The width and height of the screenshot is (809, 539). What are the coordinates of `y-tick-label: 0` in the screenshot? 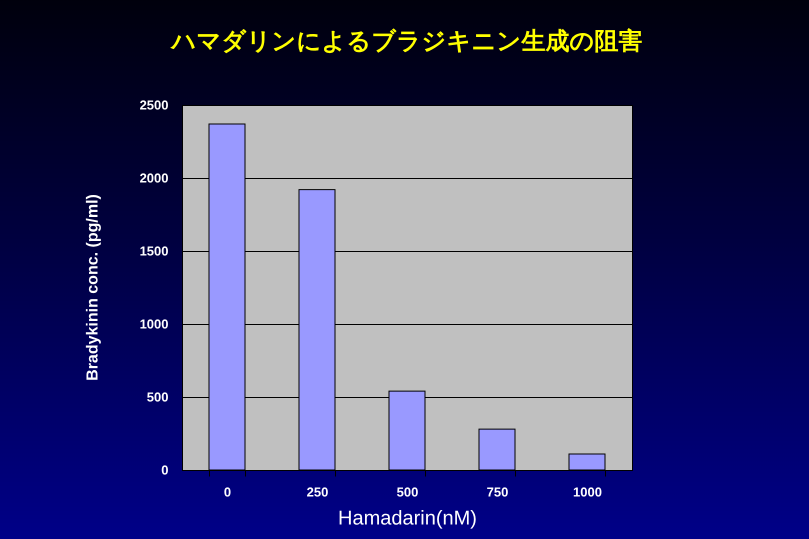 It's located at (164, 470).